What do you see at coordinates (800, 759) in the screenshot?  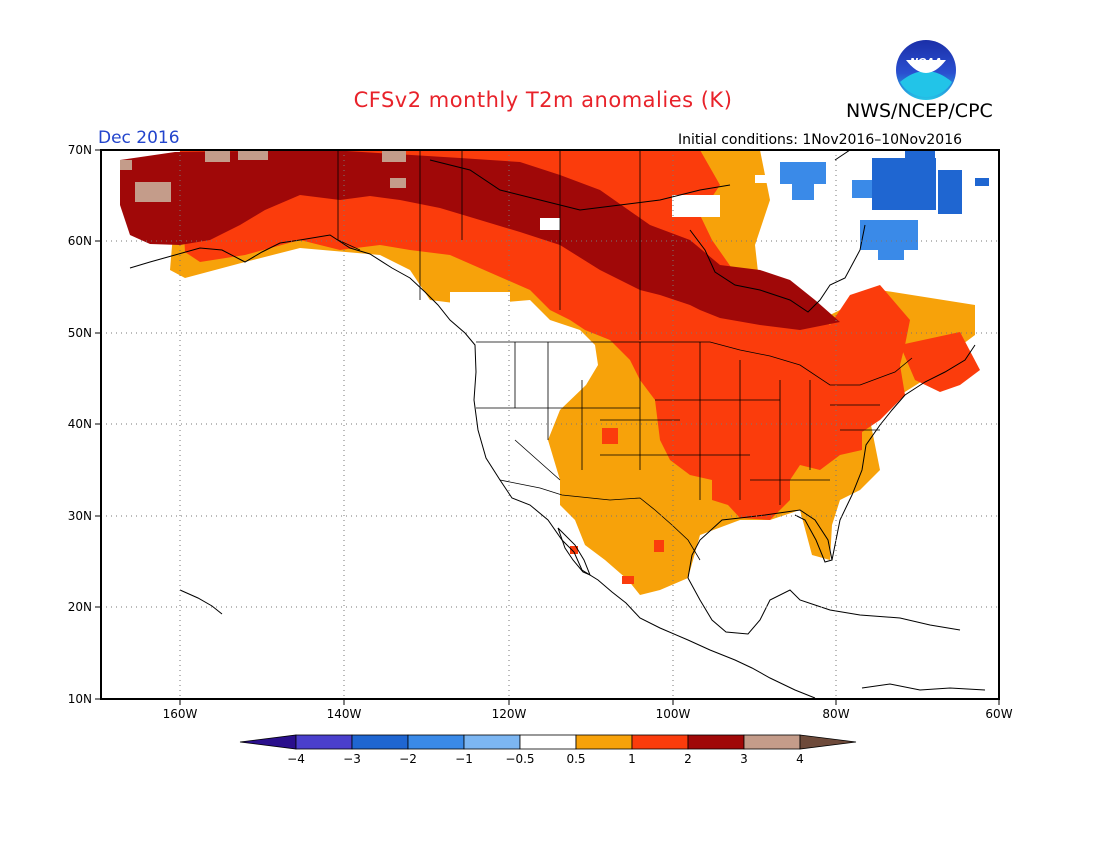 I see `colorbar-label: 4` at bounding box center [800, 759].